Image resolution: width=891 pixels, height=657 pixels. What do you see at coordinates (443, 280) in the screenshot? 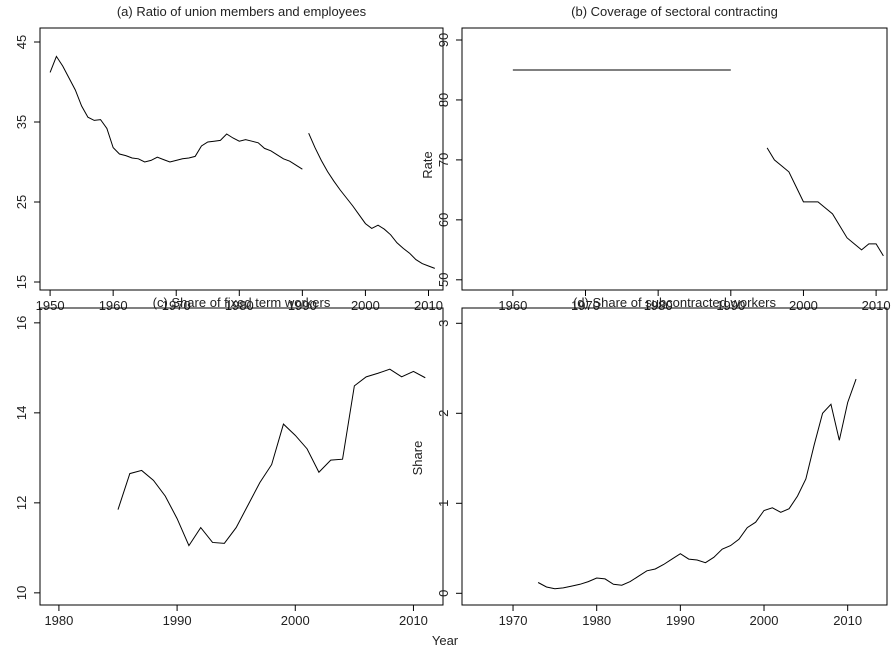
I see `y-tick-label: 50` at bounding box center [443, 280].